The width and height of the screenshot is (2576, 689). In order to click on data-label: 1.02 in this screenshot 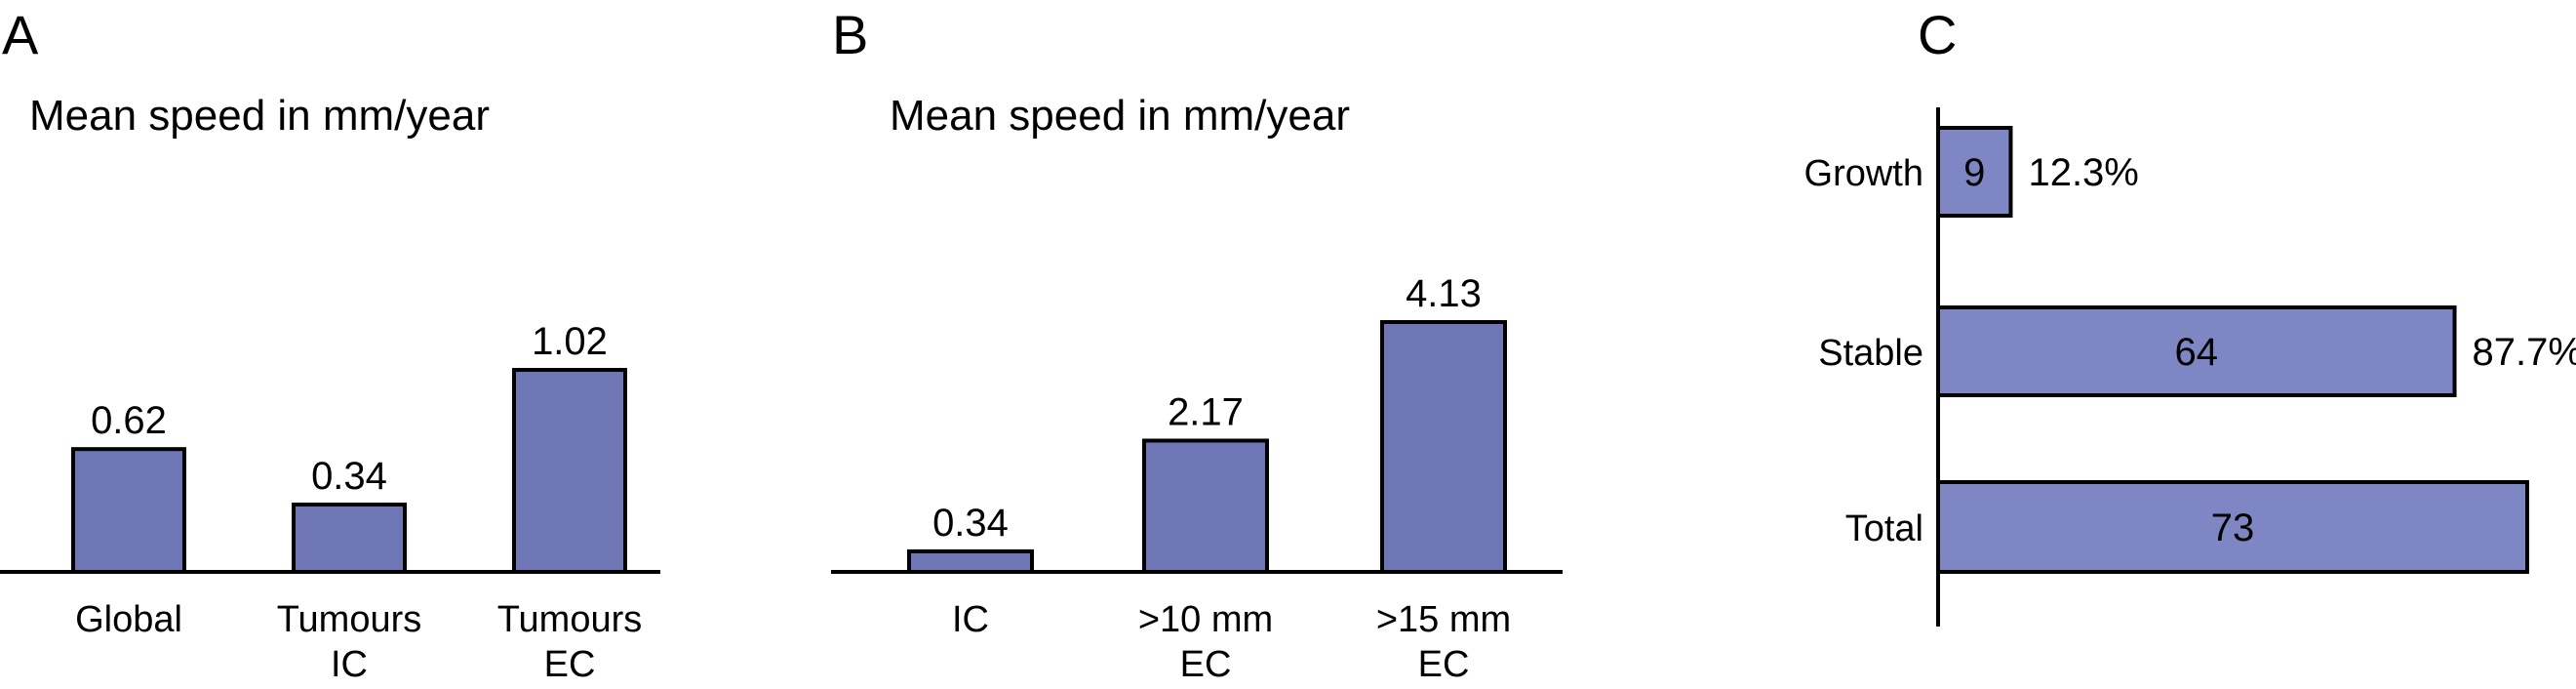, I will do `click(570, 341)`.